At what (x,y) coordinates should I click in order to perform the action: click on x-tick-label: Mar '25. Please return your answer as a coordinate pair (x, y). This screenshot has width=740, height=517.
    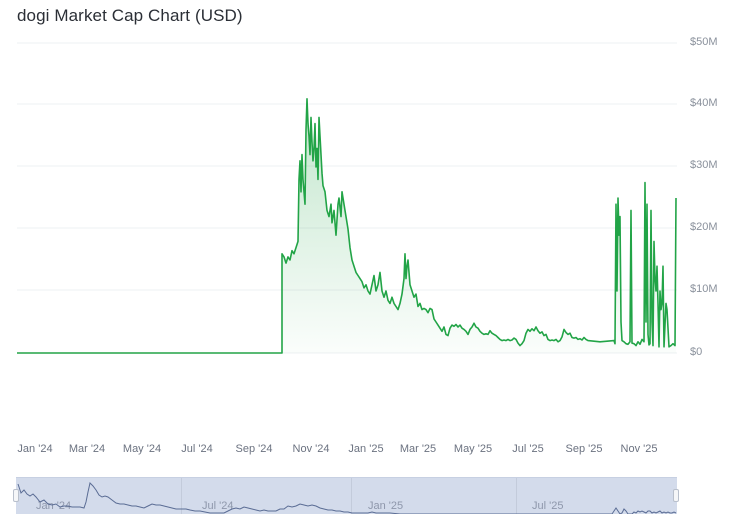
    Looking at the image, I should click on (418, 449).